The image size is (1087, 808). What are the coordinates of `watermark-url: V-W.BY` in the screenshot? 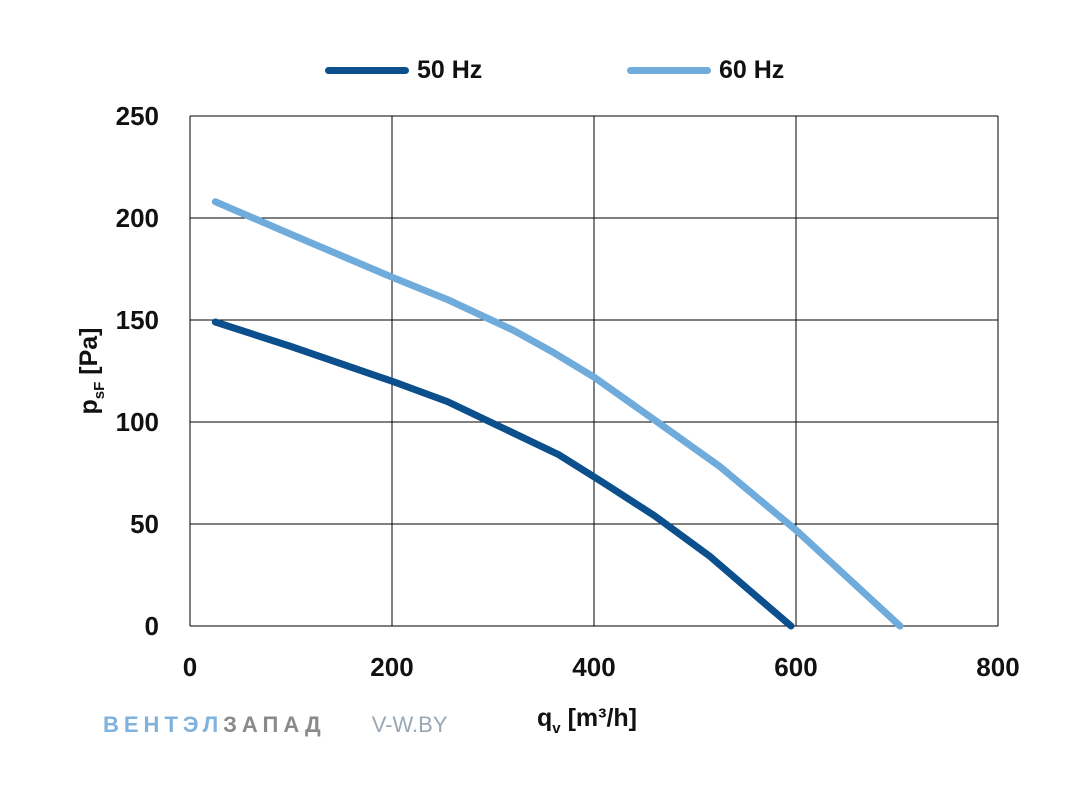 It's located at (409, 724).